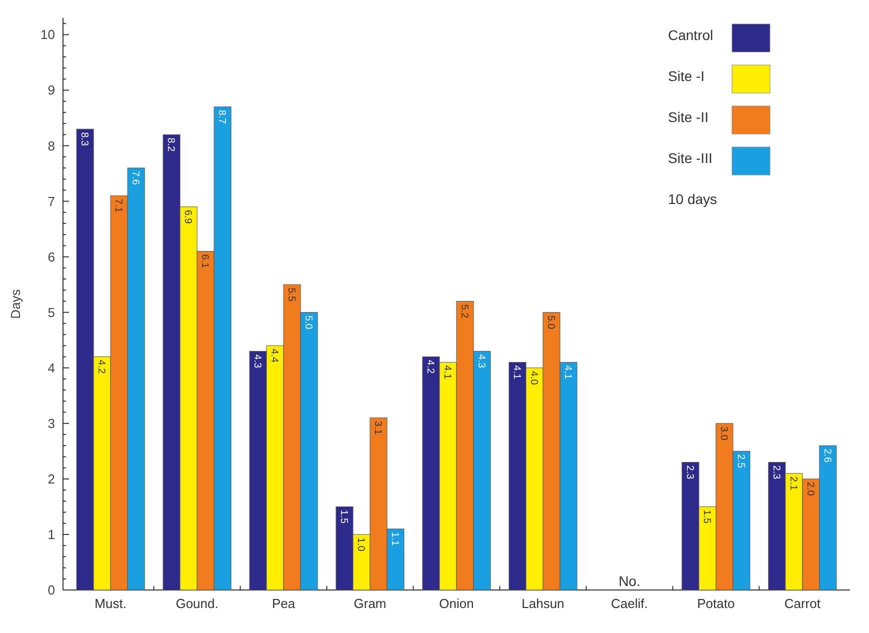 The width and height of the screenshot is (869, 633). Describe the element at coordinates (693, 199) in the screenshot. I see `legend-title: 10 days` at that location.